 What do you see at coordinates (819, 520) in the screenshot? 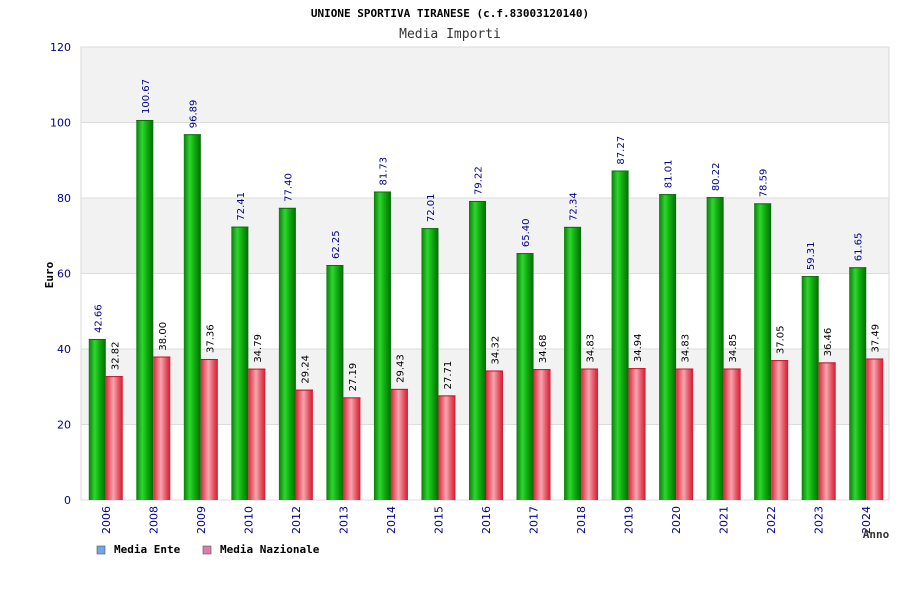
I see `x-tick-label: 2023` at bounding box center [819, 520].